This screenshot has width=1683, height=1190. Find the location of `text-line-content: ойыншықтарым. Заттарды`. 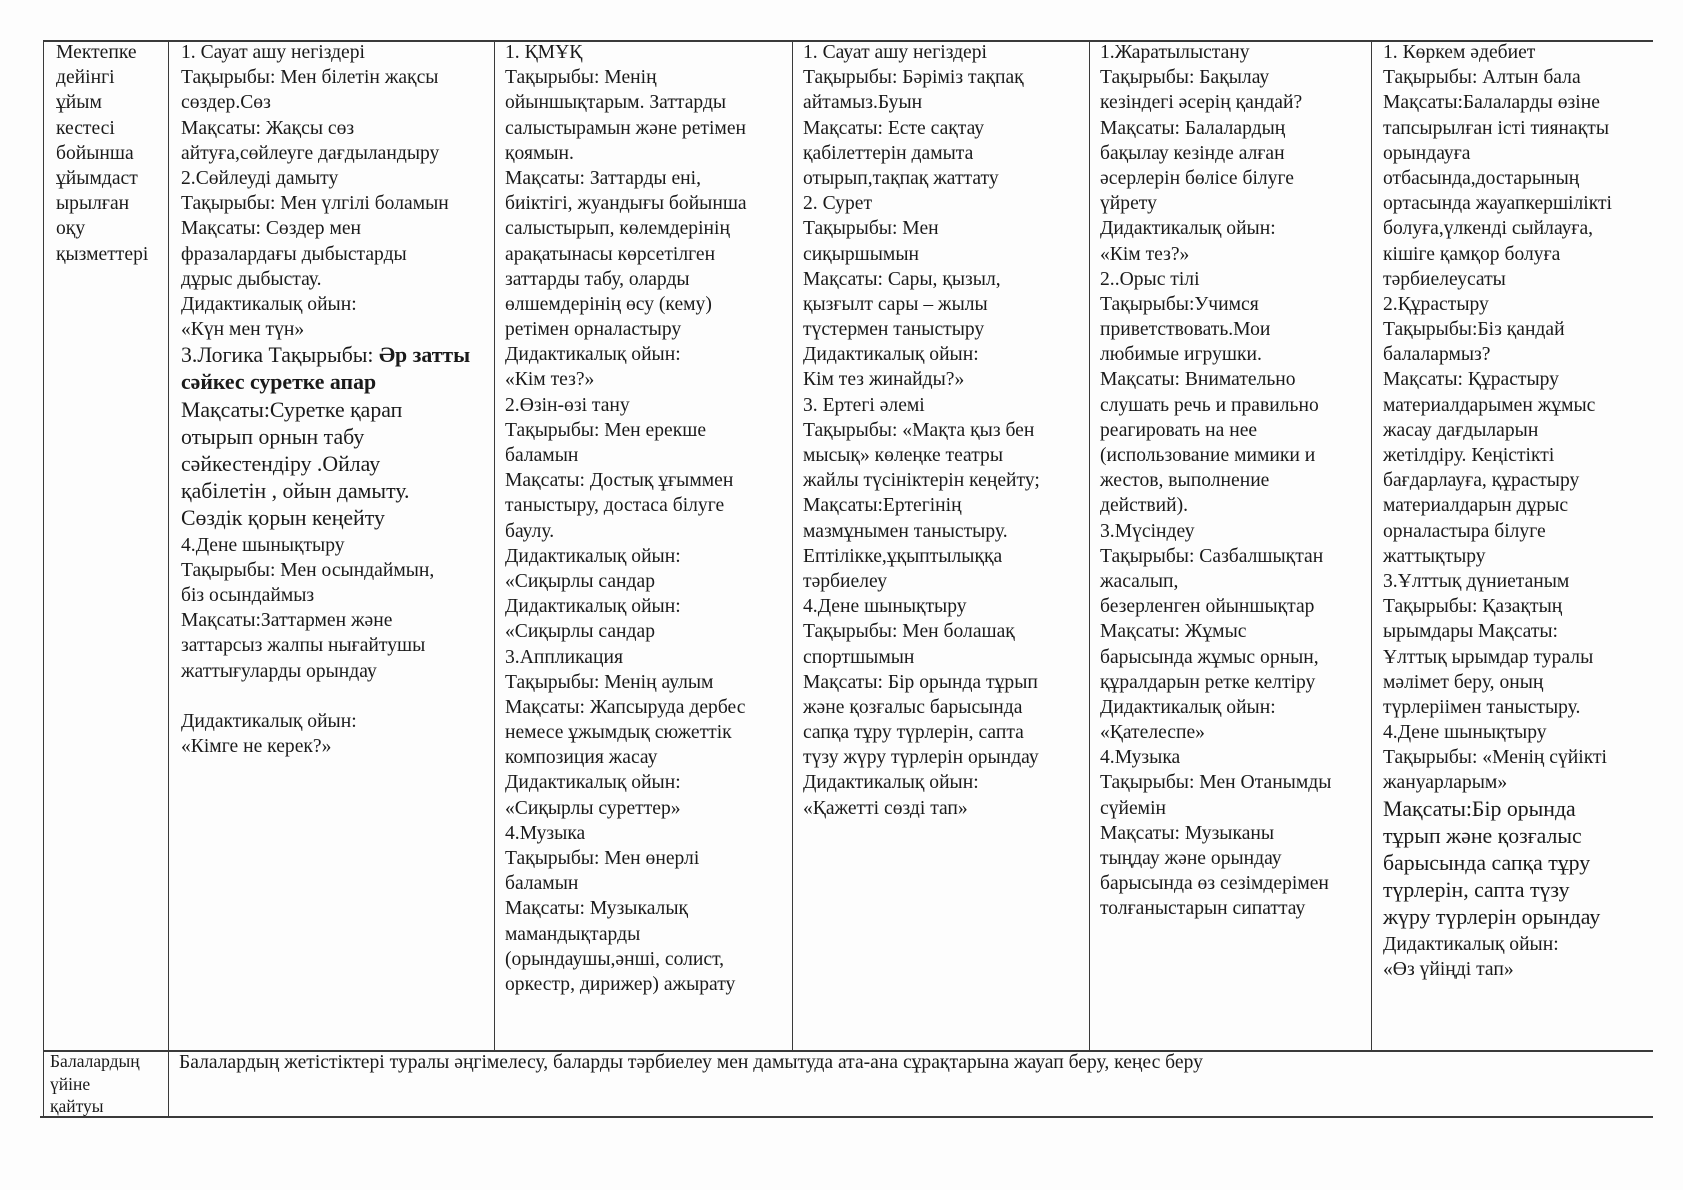

text-line-content: ойыншықтарым. Заттарды is located at coordinates (616, 103).